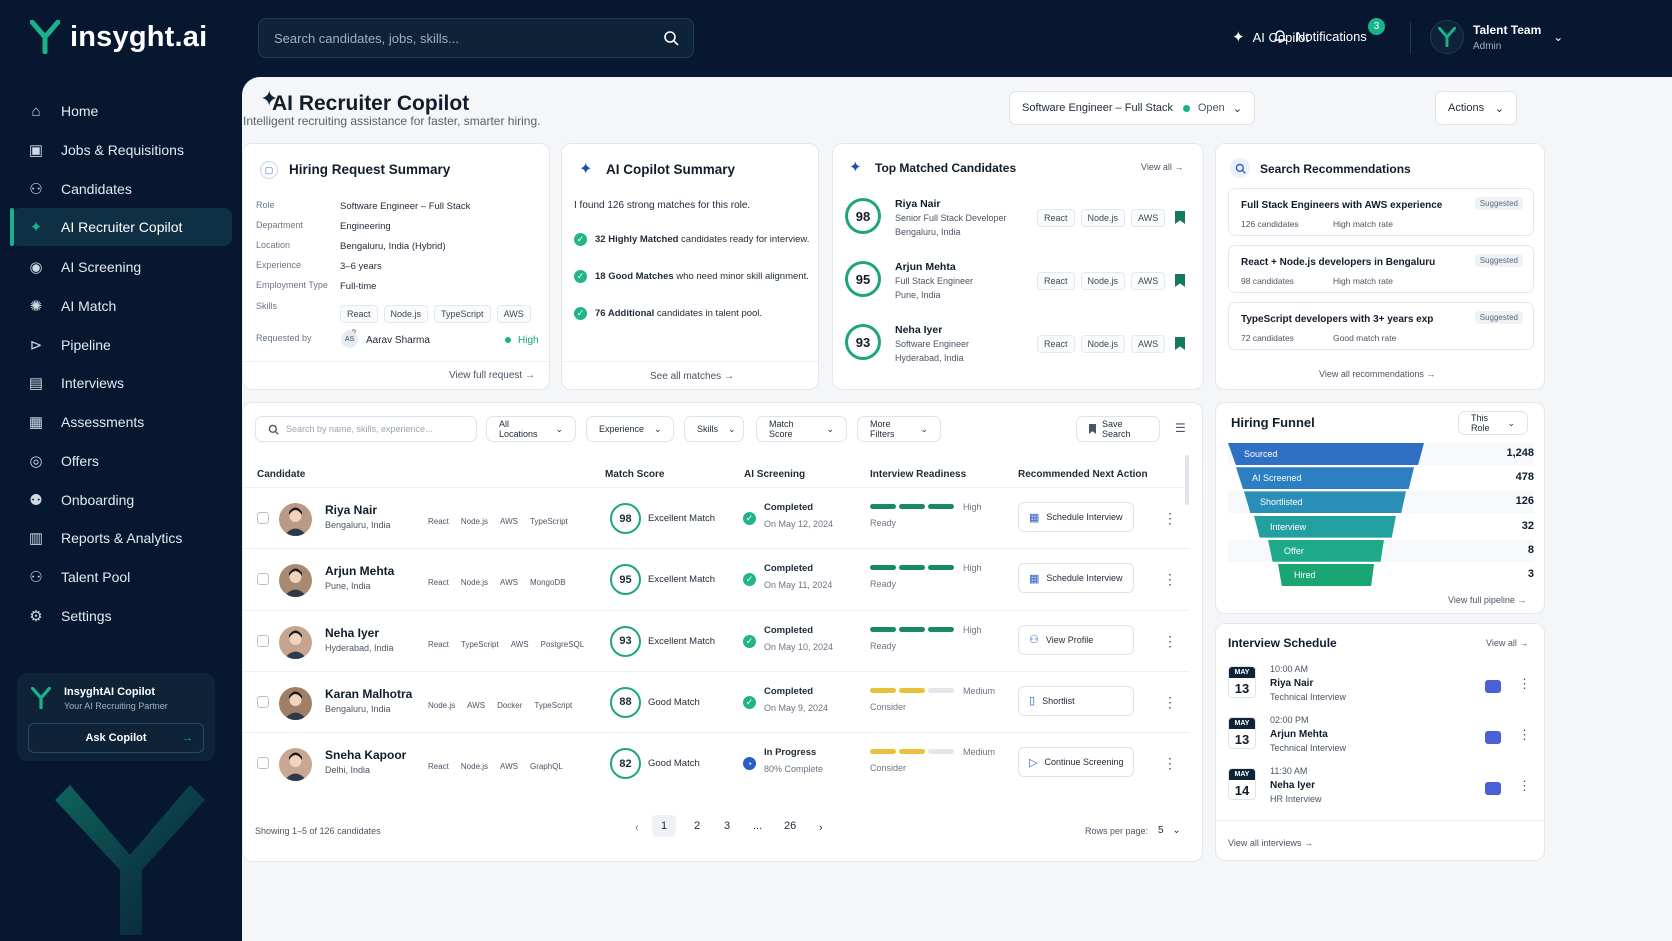  What do you see at coordinates (122, 383) in the screenshot?
I see `sidebar-item-interviews: ▤ Interviews` at bounding box center [122, 383].